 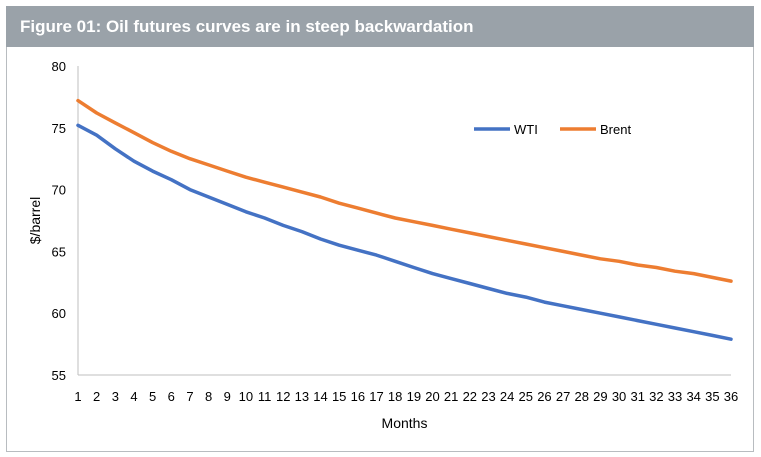 I want to click on y-tick-label: 75, so click(x=59, y=128).